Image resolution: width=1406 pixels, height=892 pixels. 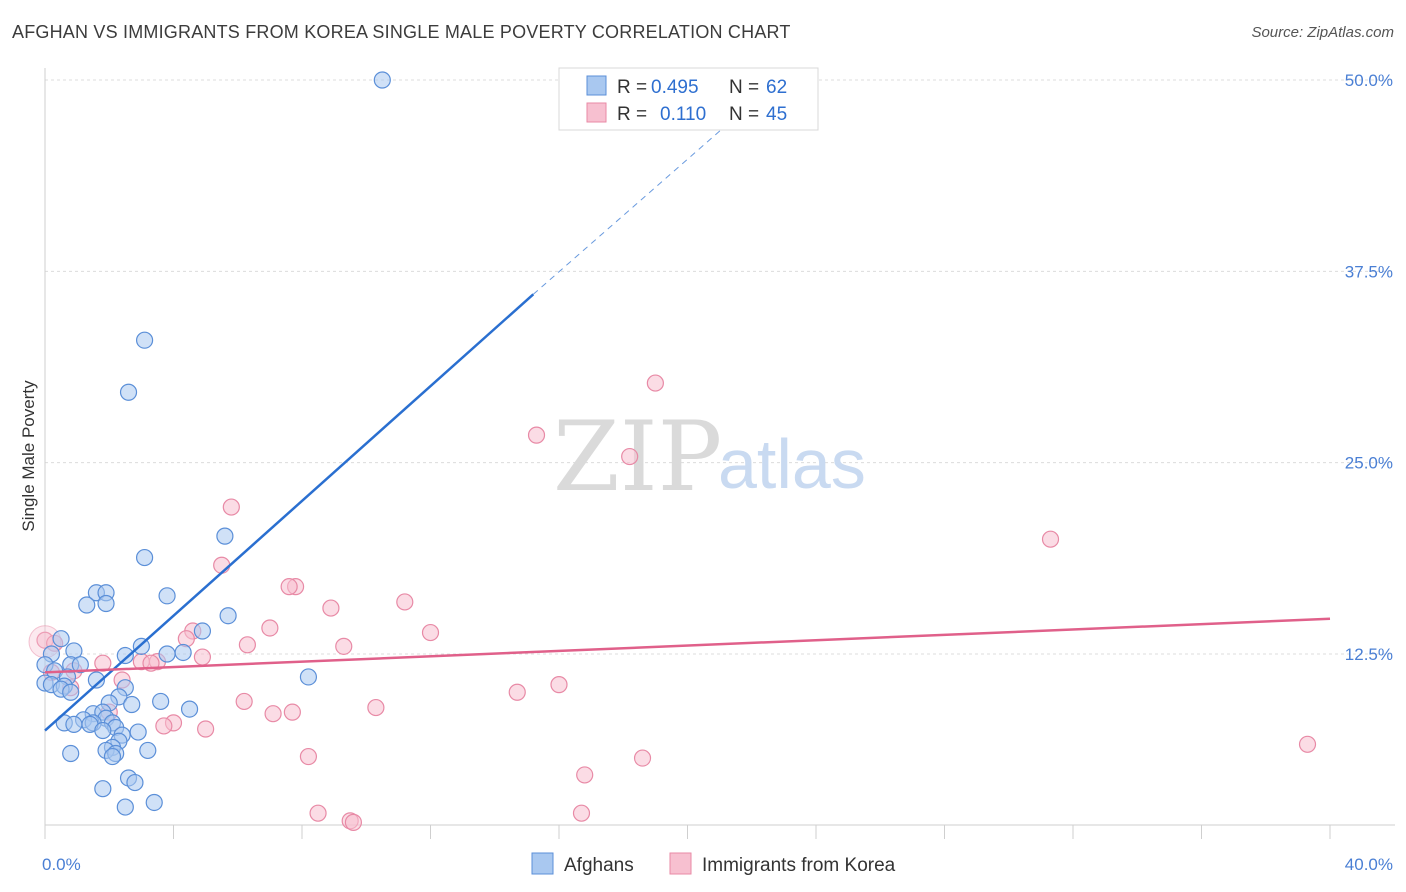 I want to click on stats-legend: R = 0.495 N = 62 R = 0.110 N = 45, so click(x=688, y=99).